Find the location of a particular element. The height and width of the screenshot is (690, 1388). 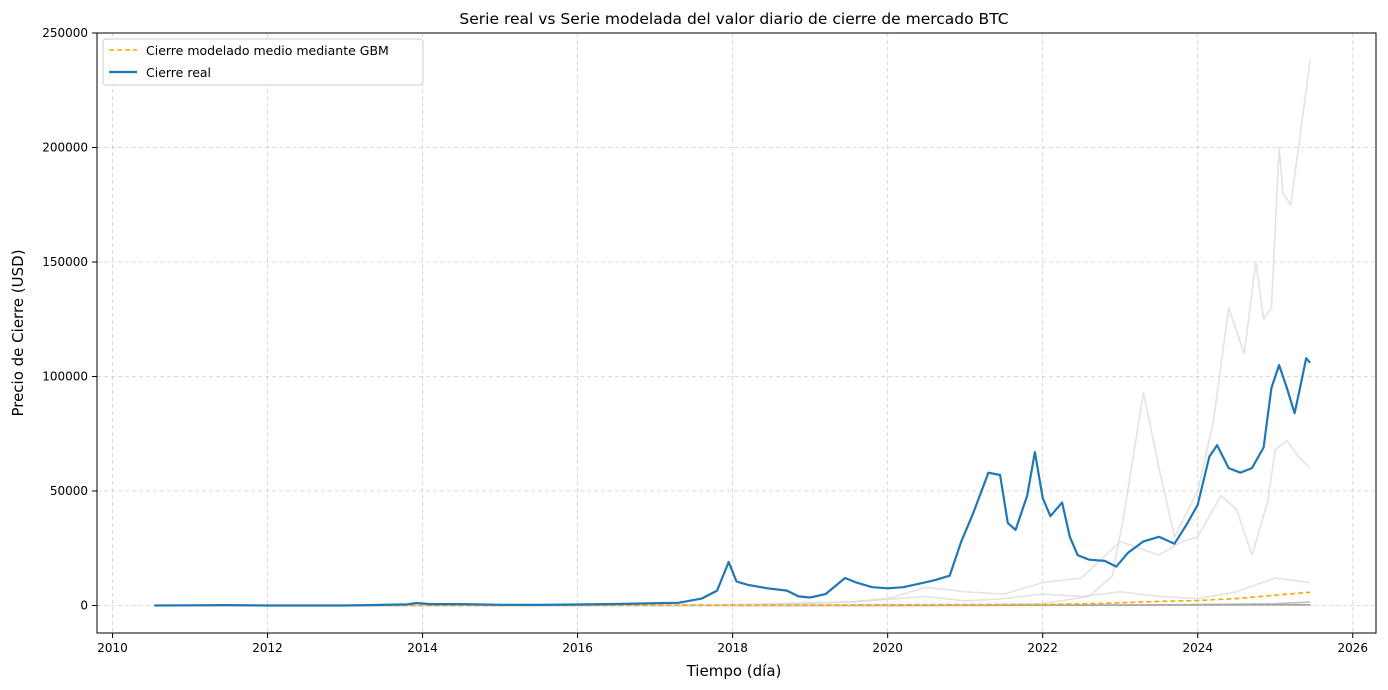

y-tick-label: 50000 is located at coordinates (69, 491).